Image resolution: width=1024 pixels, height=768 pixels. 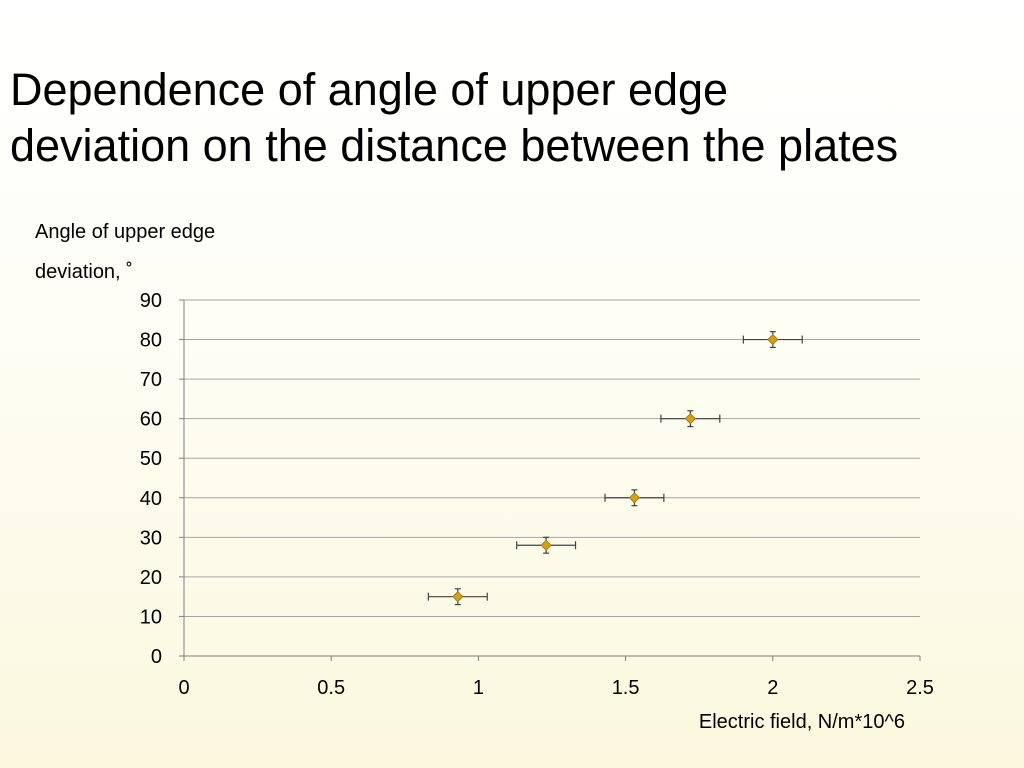 I want to click on x-tick-label-3: 1.5, so click(x=626, y=688).